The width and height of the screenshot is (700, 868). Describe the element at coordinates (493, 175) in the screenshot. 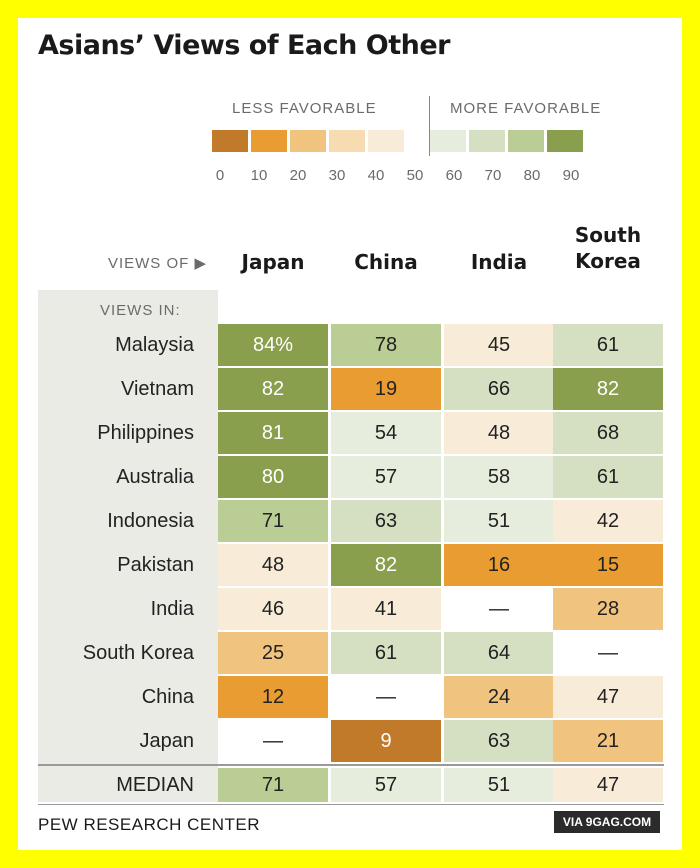

I see `legend-tick-label: 70` at that location.